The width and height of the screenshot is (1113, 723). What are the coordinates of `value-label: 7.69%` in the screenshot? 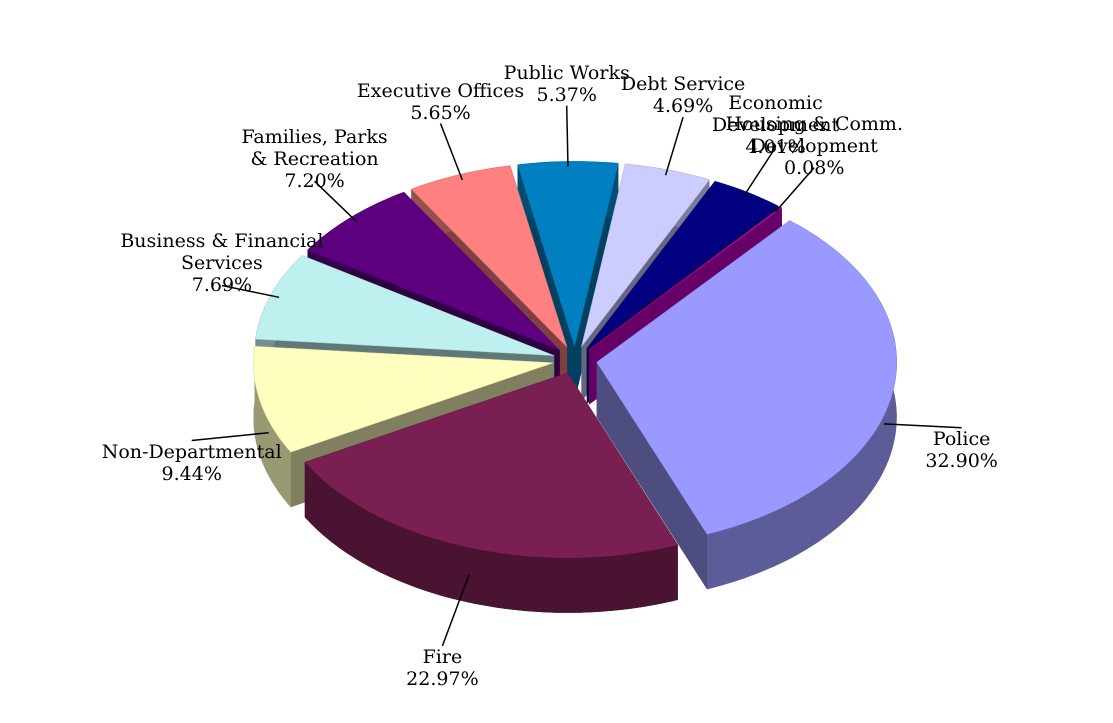 It's located at (222, 285).